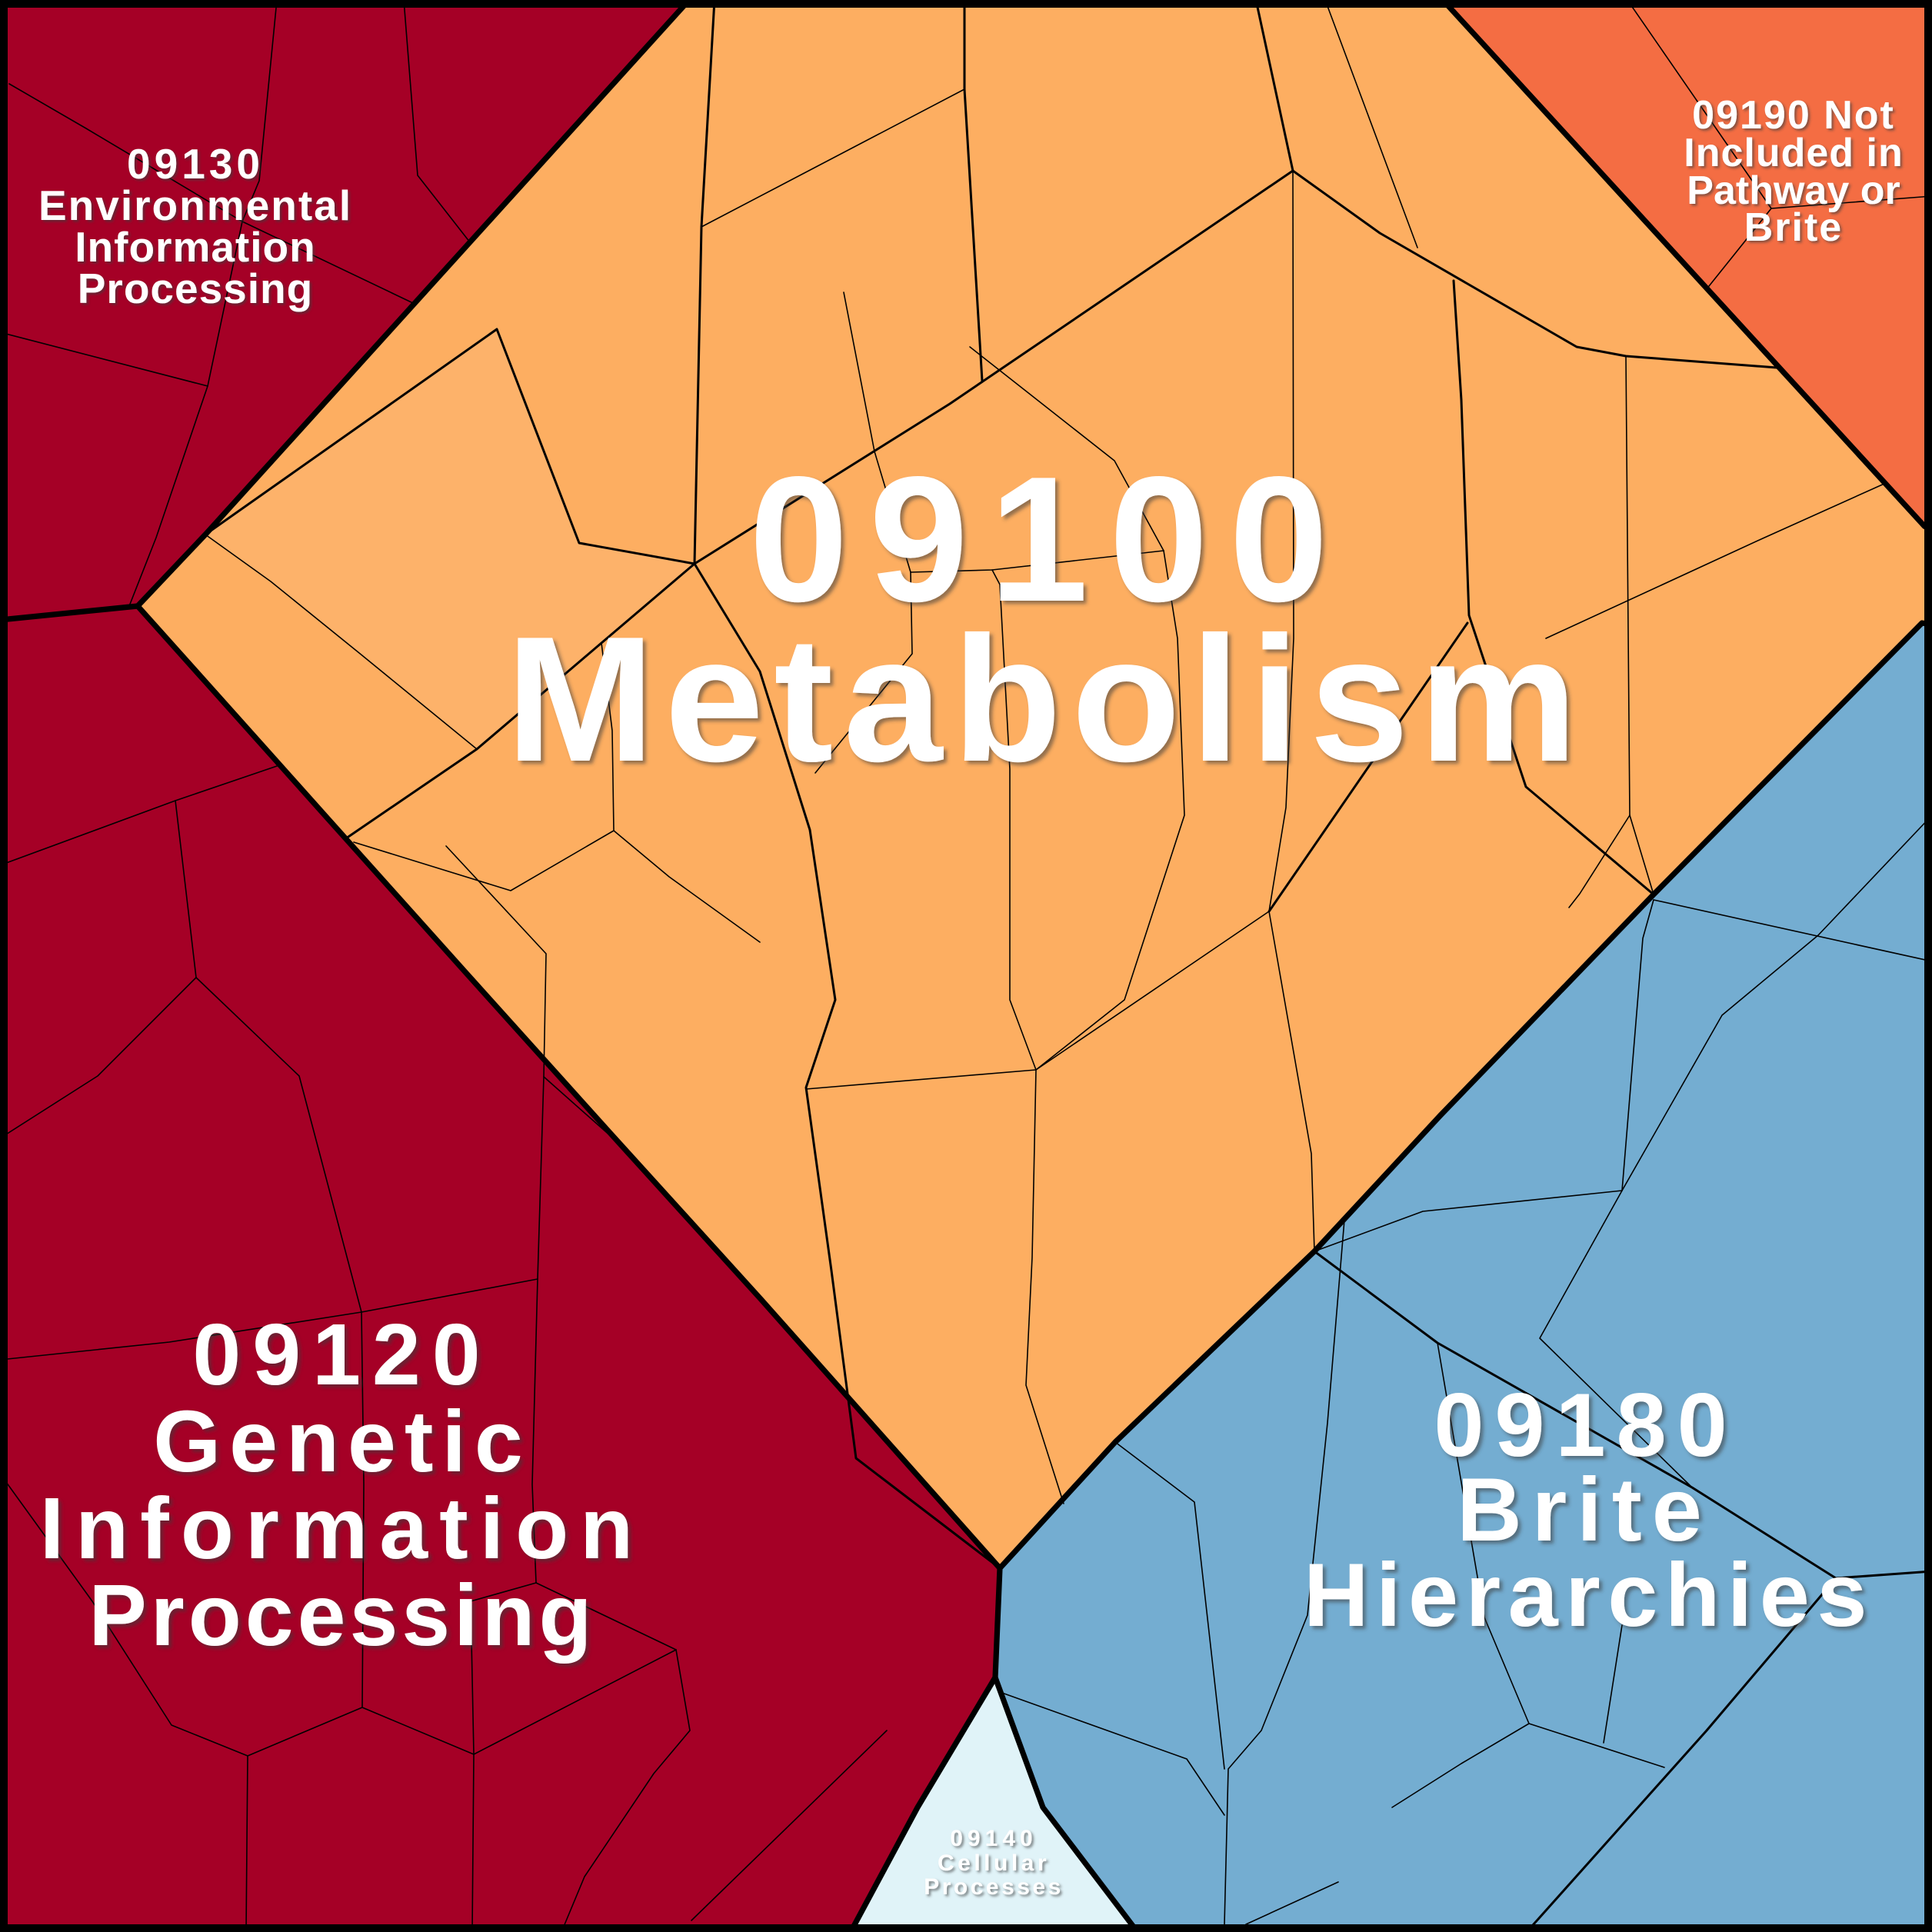  I want to click on svg-text: Environmental, so click(195, 205).